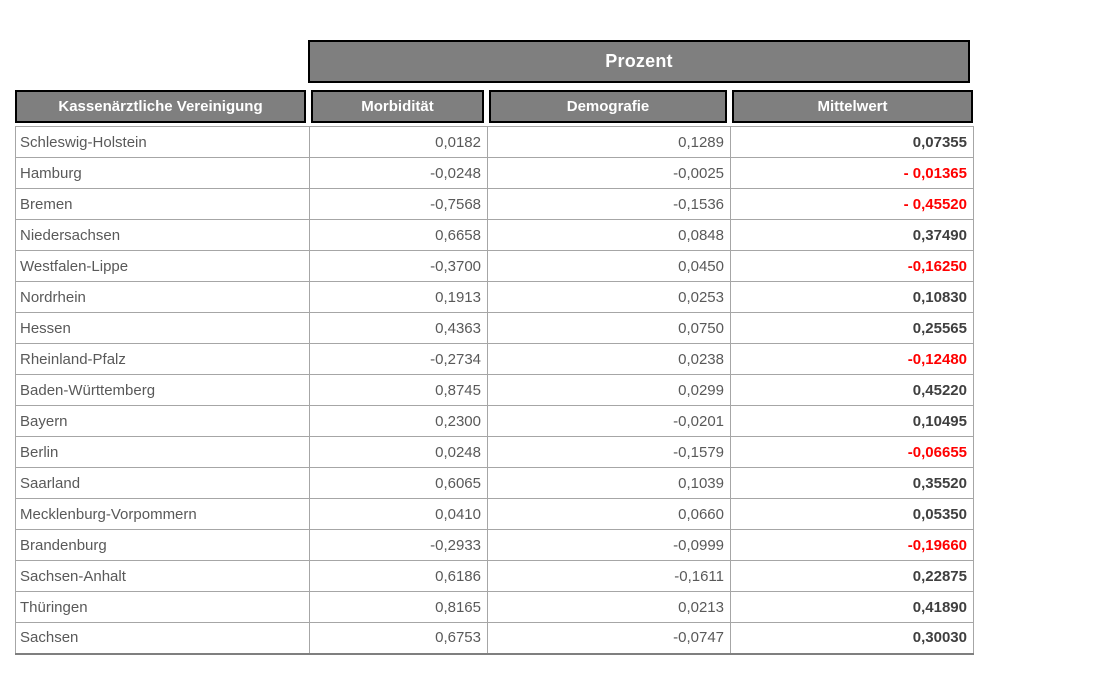 Image resolution: width=1116 pixels, height=675 pixels. I want to click on morbiditaet-cell: 0,8165, so click(398, 607).